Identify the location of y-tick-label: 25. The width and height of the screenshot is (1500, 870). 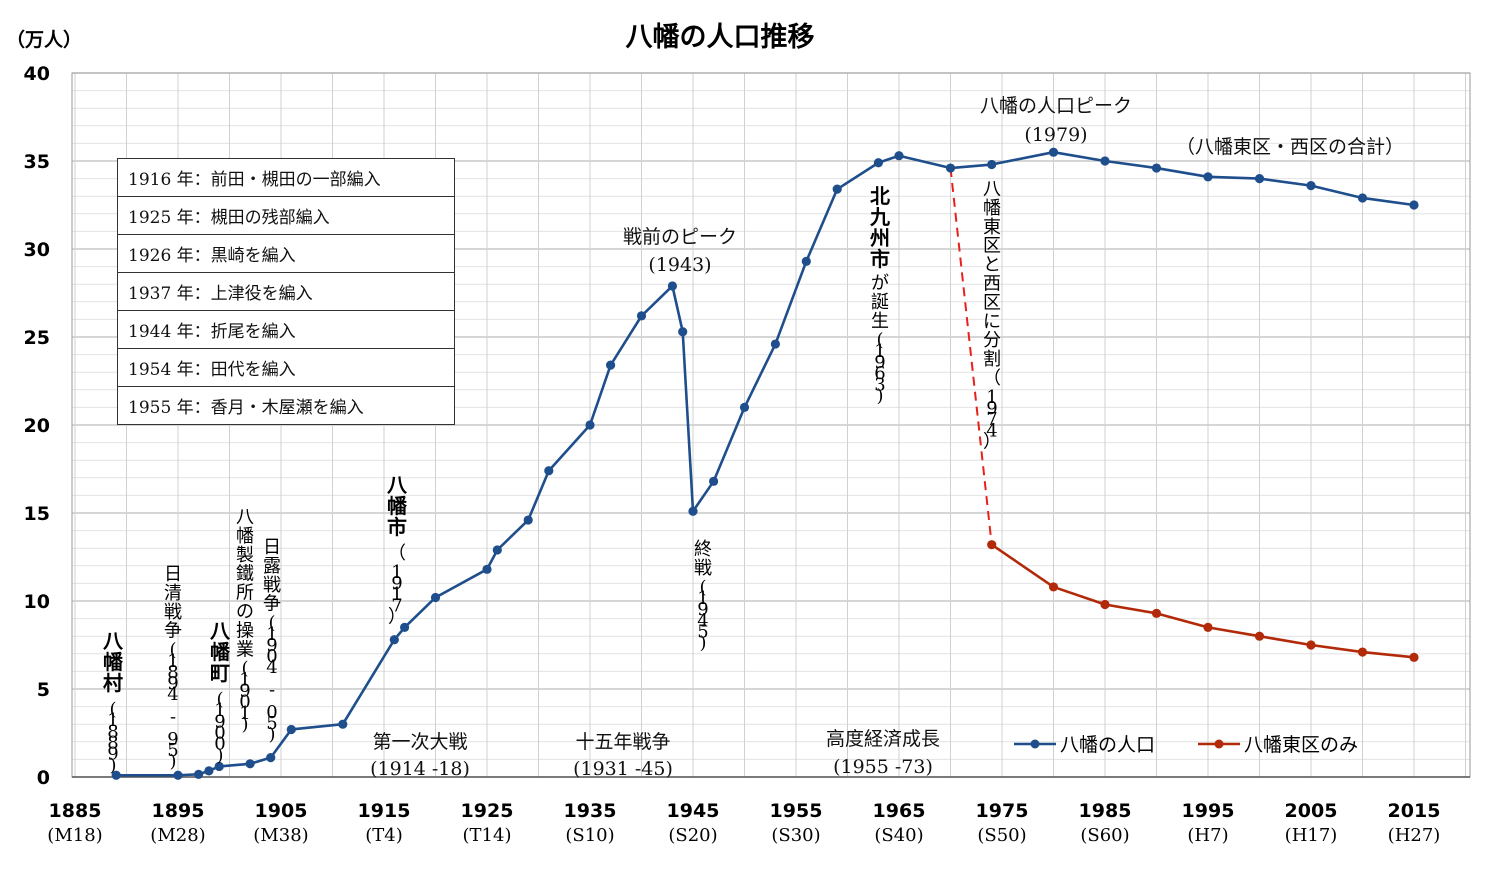
(37, 338).